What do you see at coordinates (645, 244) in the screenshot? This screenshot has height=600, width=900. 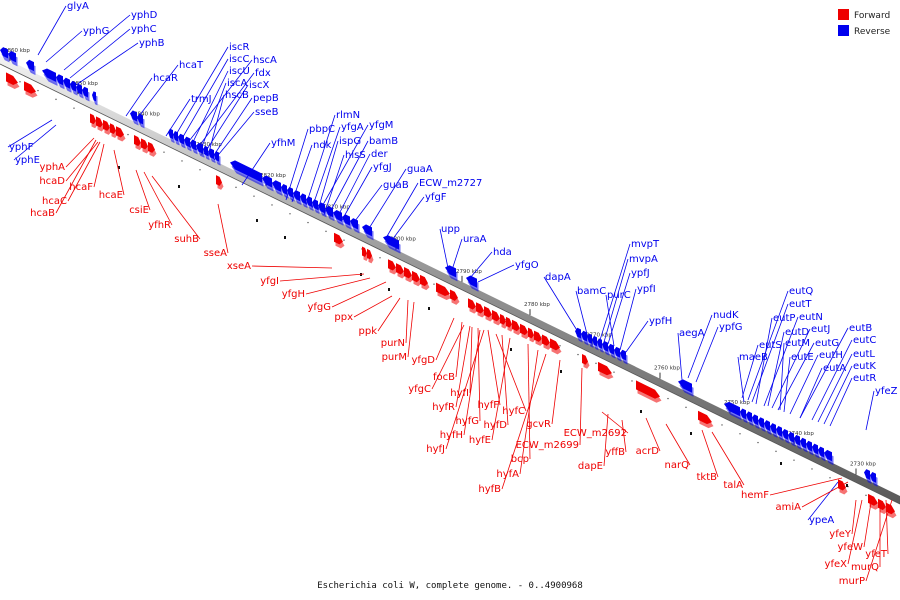 I see `gene-label: mvpT` at bounding box center [645, 244].